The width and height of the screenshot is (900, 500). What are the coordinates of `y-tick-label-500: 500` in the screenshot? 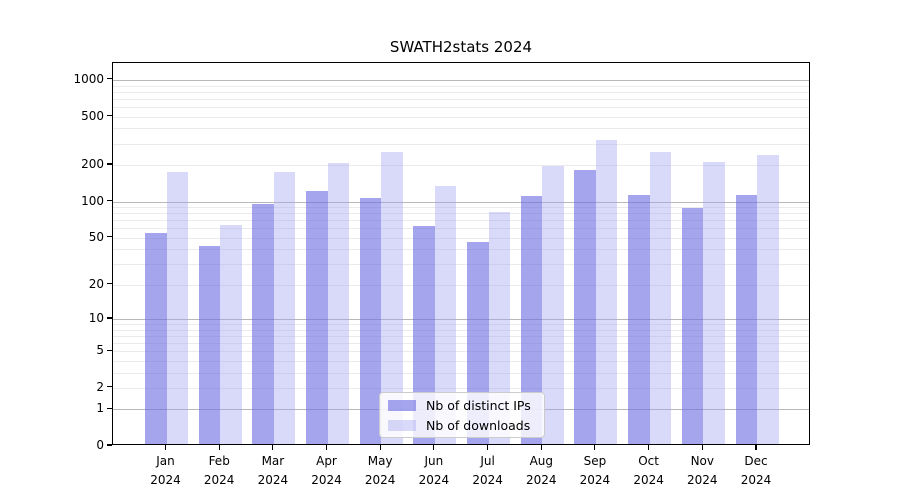 It's located at (92, 115).